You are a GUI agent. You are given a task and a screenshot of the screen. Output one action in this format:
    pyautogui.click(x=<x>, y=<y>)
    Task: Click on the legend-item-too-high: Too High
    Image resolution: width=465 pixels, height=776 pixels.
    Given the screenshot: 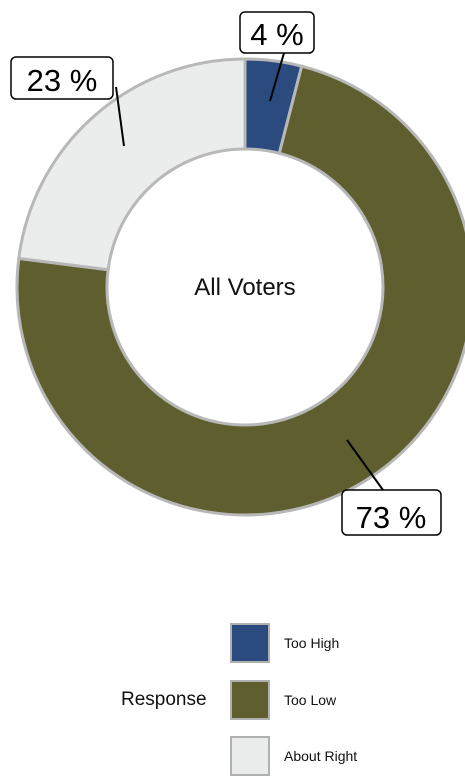 What is the action you would take?
    pyautogui.click(x=284, y=643)
    